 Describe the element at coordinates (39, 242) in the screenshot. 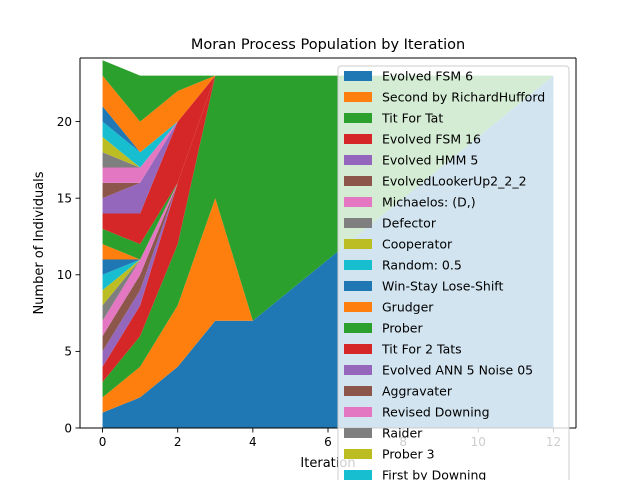

I see `y-axis-label: Number of Individuals` at that location.